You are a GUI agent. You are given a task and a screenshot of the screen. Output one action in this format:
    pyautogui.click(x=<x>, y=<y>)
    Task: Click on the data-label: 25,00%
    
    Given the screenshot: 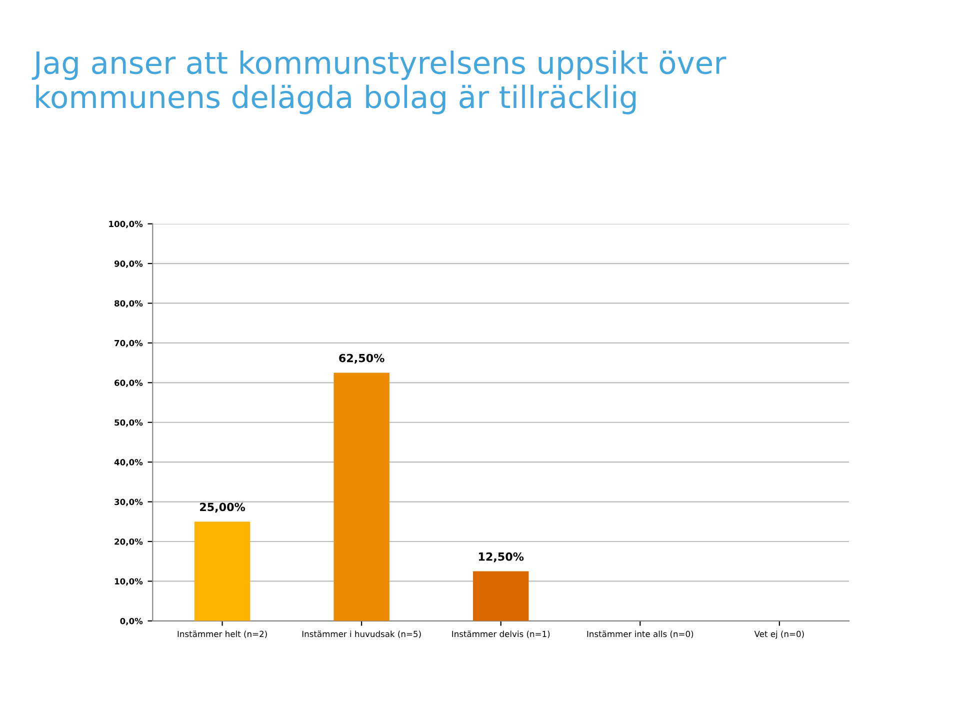 What is the action you would take?
    pyautogui.click(x=223, y=507)
    